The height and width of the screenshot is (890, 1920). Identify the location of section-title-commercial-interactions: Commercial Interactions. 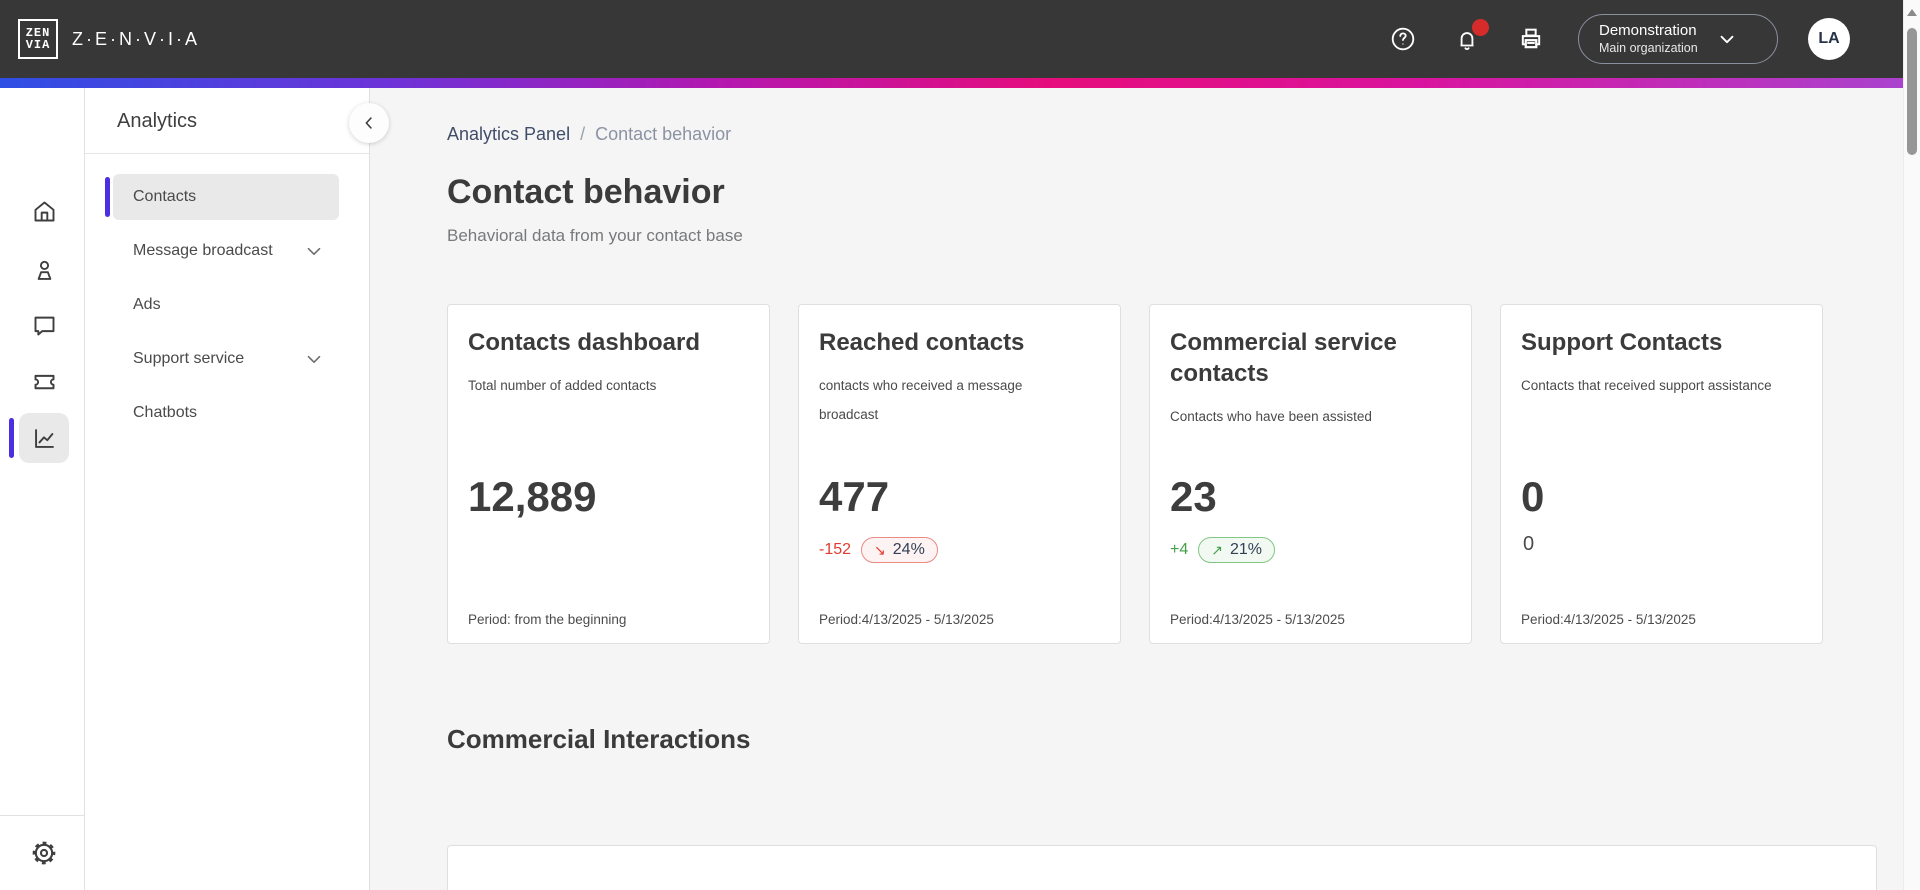
(599, 739).